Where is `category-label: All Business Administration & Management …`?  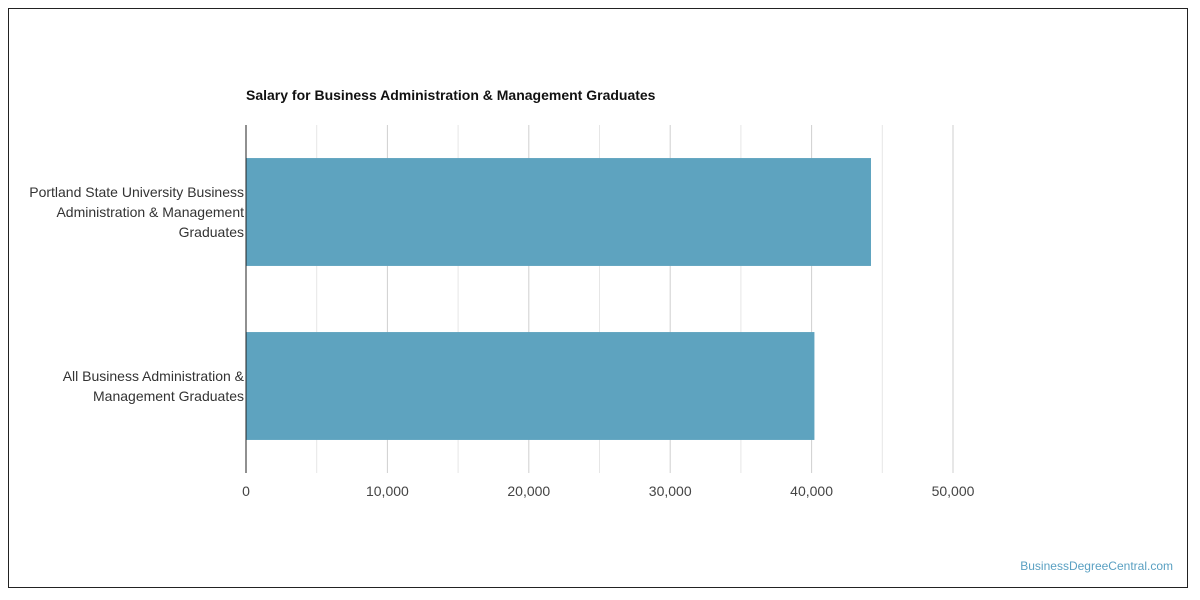 category-label: All Business Administration & Management … is located at coordinates (154, 386).